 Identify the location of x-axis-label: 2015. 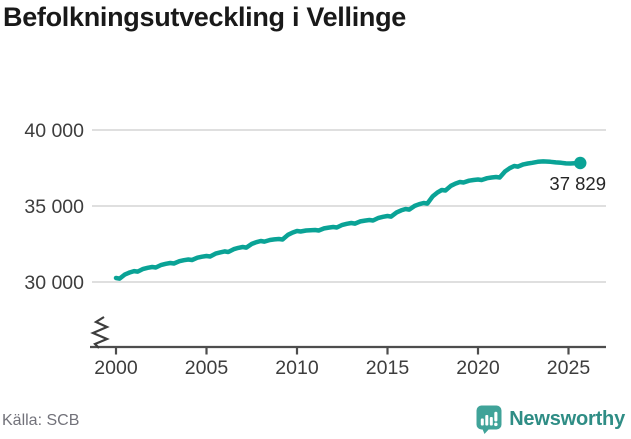
(388, 368).